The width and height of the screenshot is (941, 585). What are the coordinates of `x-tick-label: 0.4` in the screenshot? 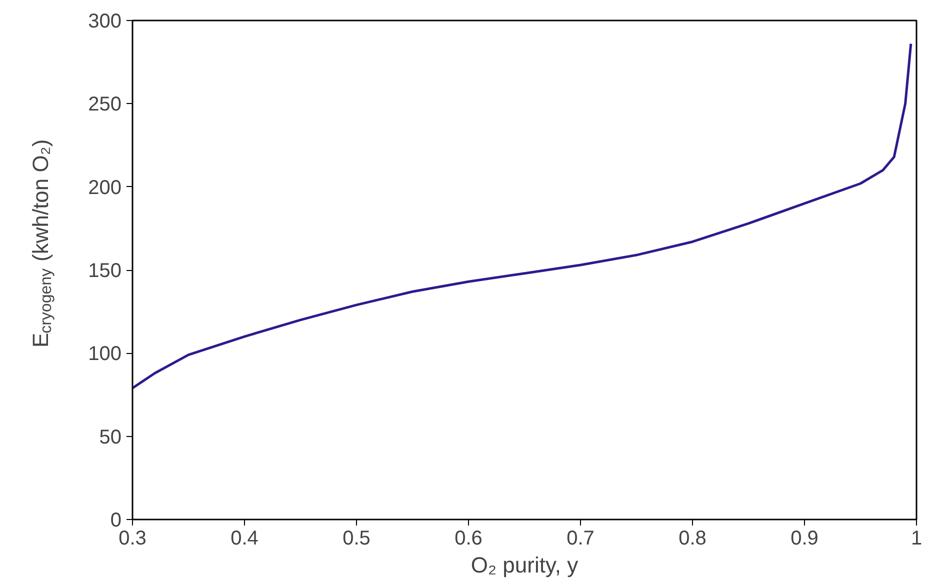 It's located at (244, 539).